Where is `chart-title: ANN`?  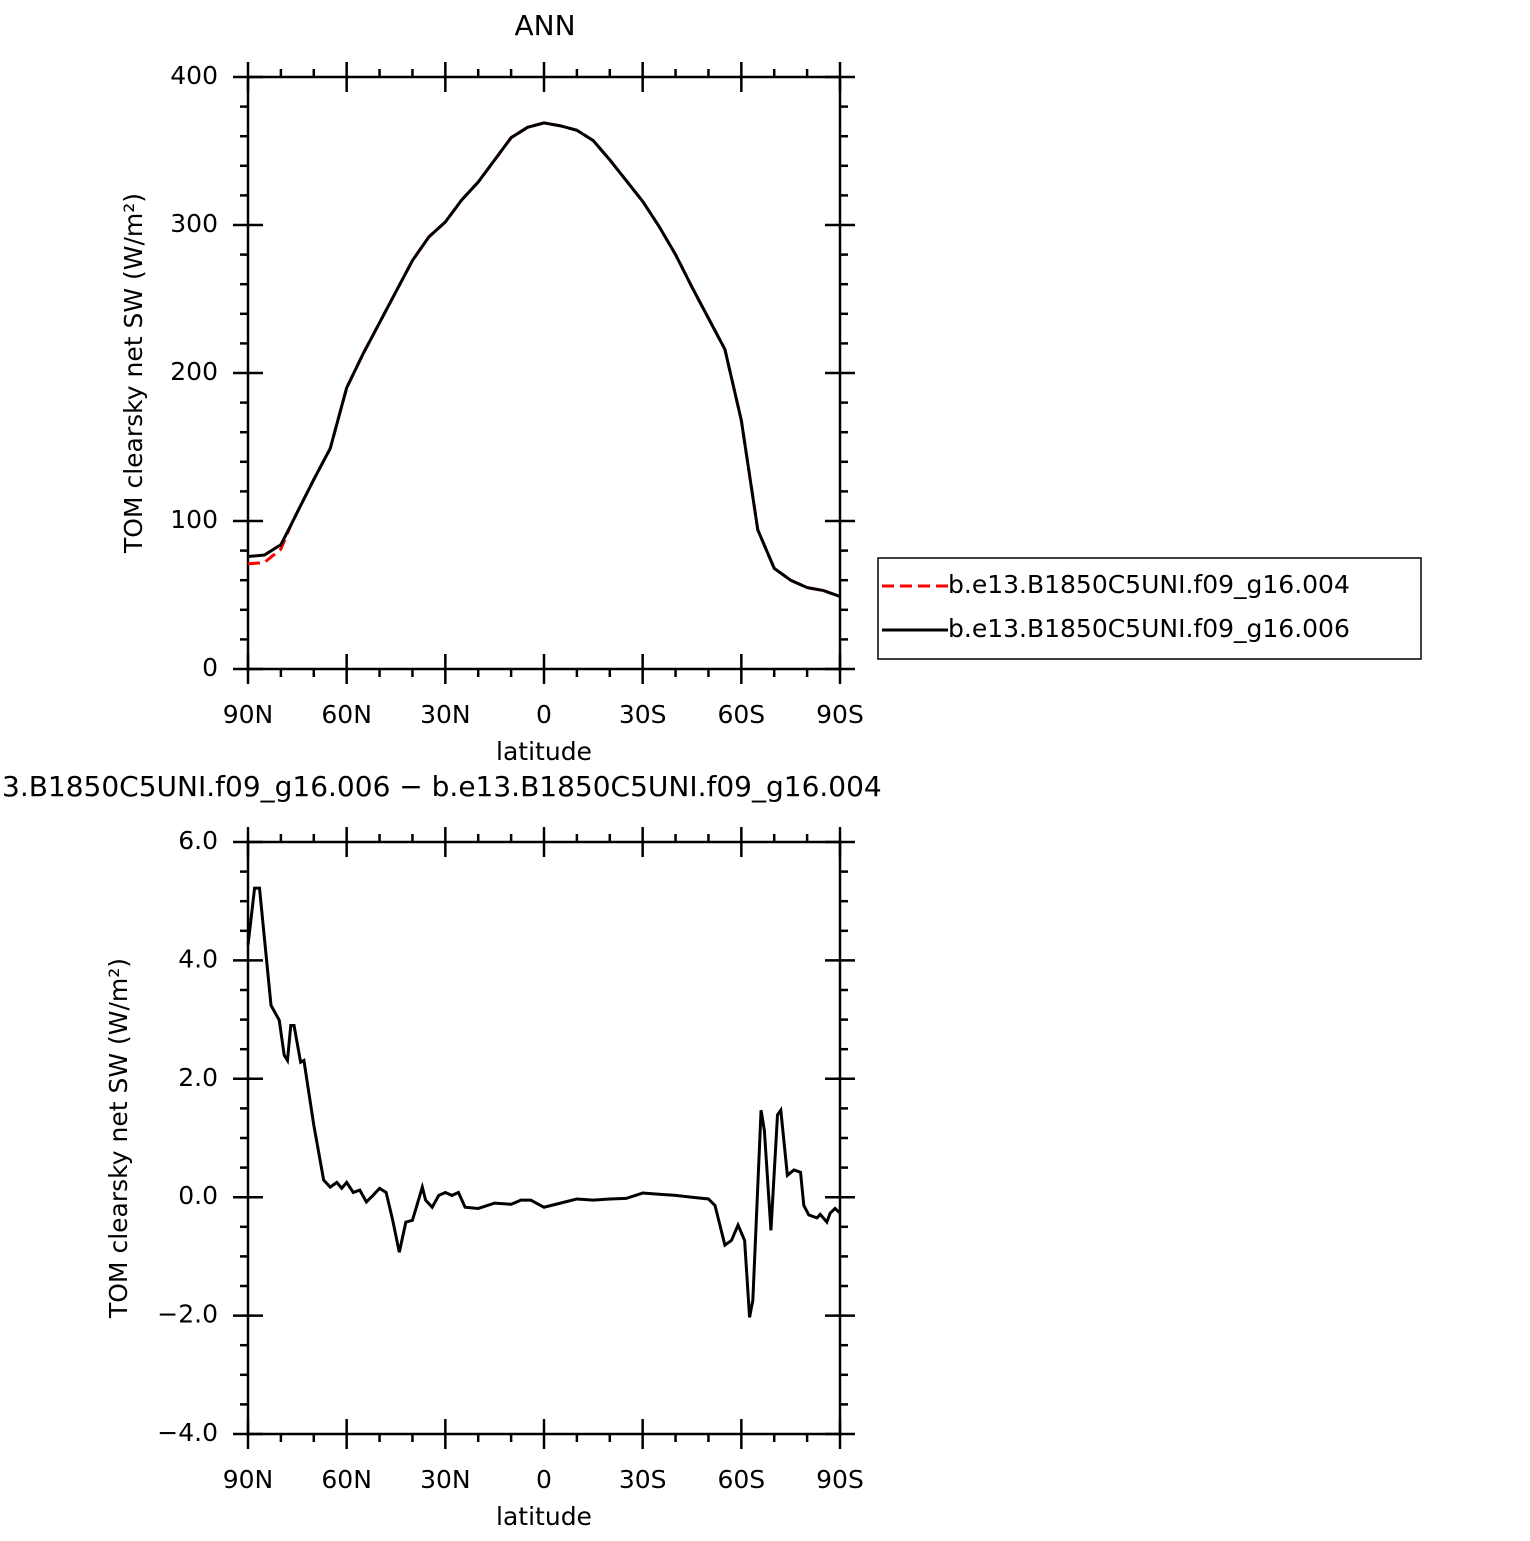 chart-title: ANN is located at coordinates (544, 25).